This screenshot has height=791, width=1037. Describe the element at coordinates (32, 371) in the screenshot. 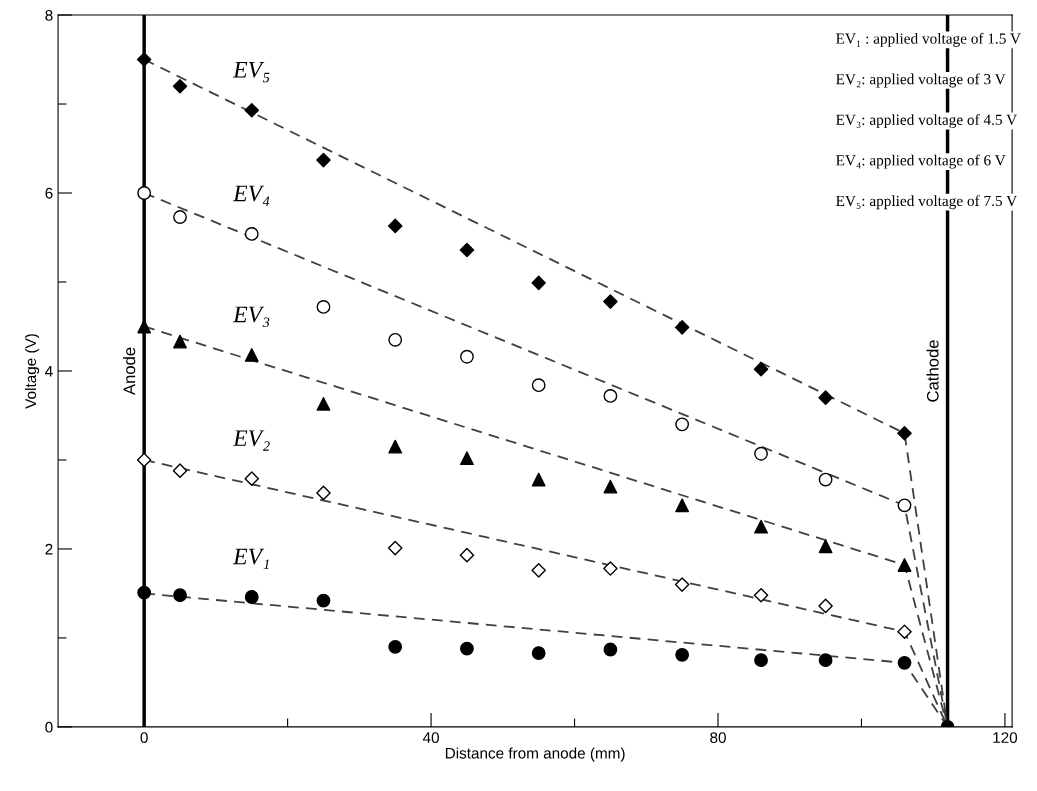

I see `y-axis-title: Voltage (V)` at that location.